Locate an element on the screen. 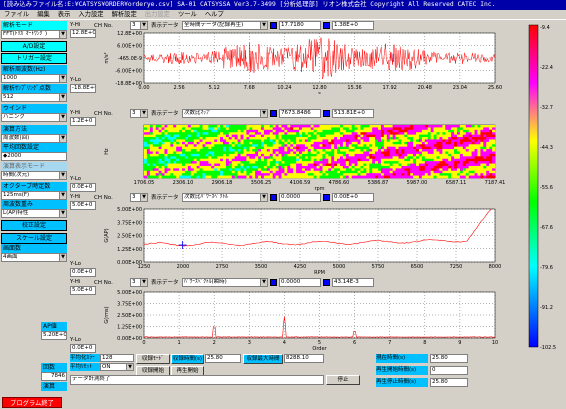 This screenshot has height=409, width=566. menu-item: ヘルプ is located at coordinates (214, 15).